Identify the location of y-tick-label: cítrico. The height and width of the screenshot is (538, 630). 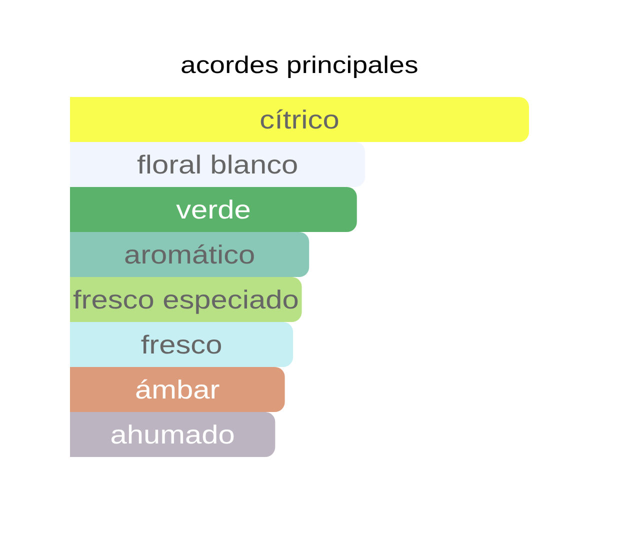
(300, 119).